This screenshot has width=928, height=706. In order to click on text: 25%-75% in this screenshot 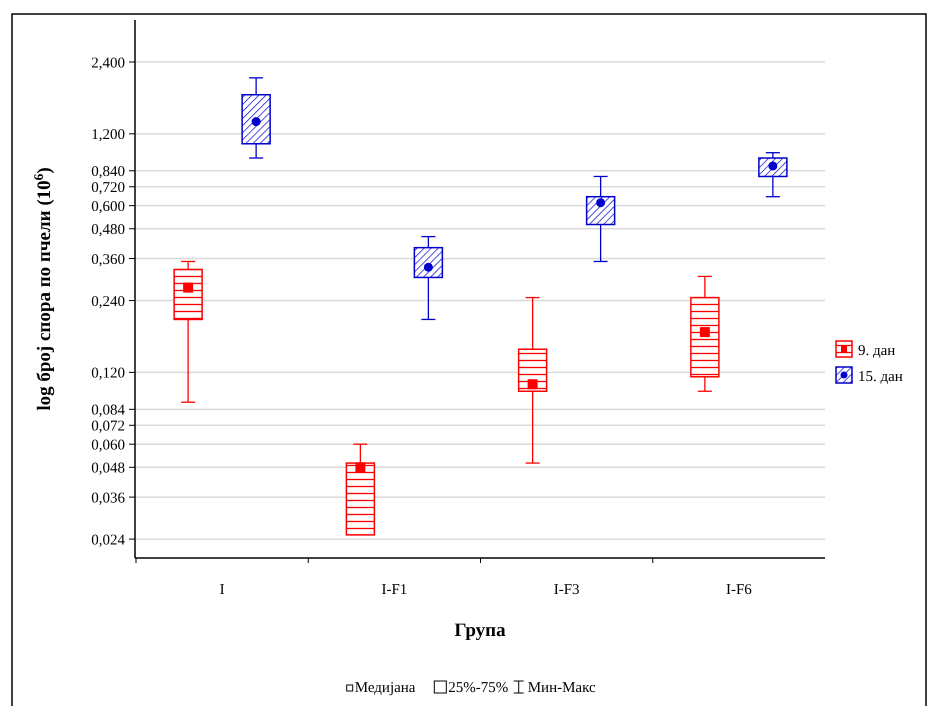, I will do `click(478, 688)`.